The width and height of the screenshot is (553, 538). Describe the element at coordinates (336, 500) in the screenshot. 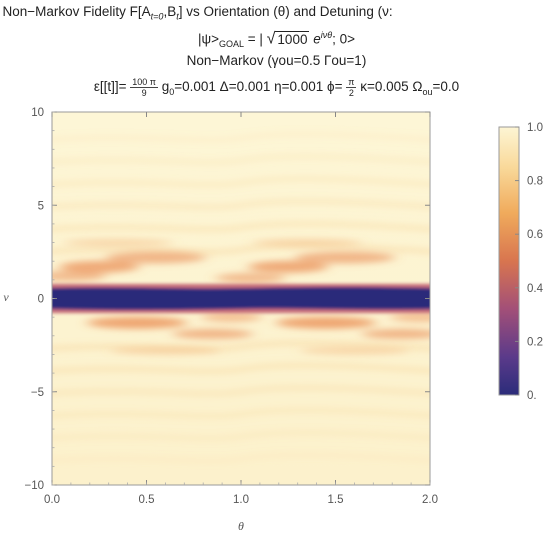

I see `x-tick-label: 1.5` at that location.